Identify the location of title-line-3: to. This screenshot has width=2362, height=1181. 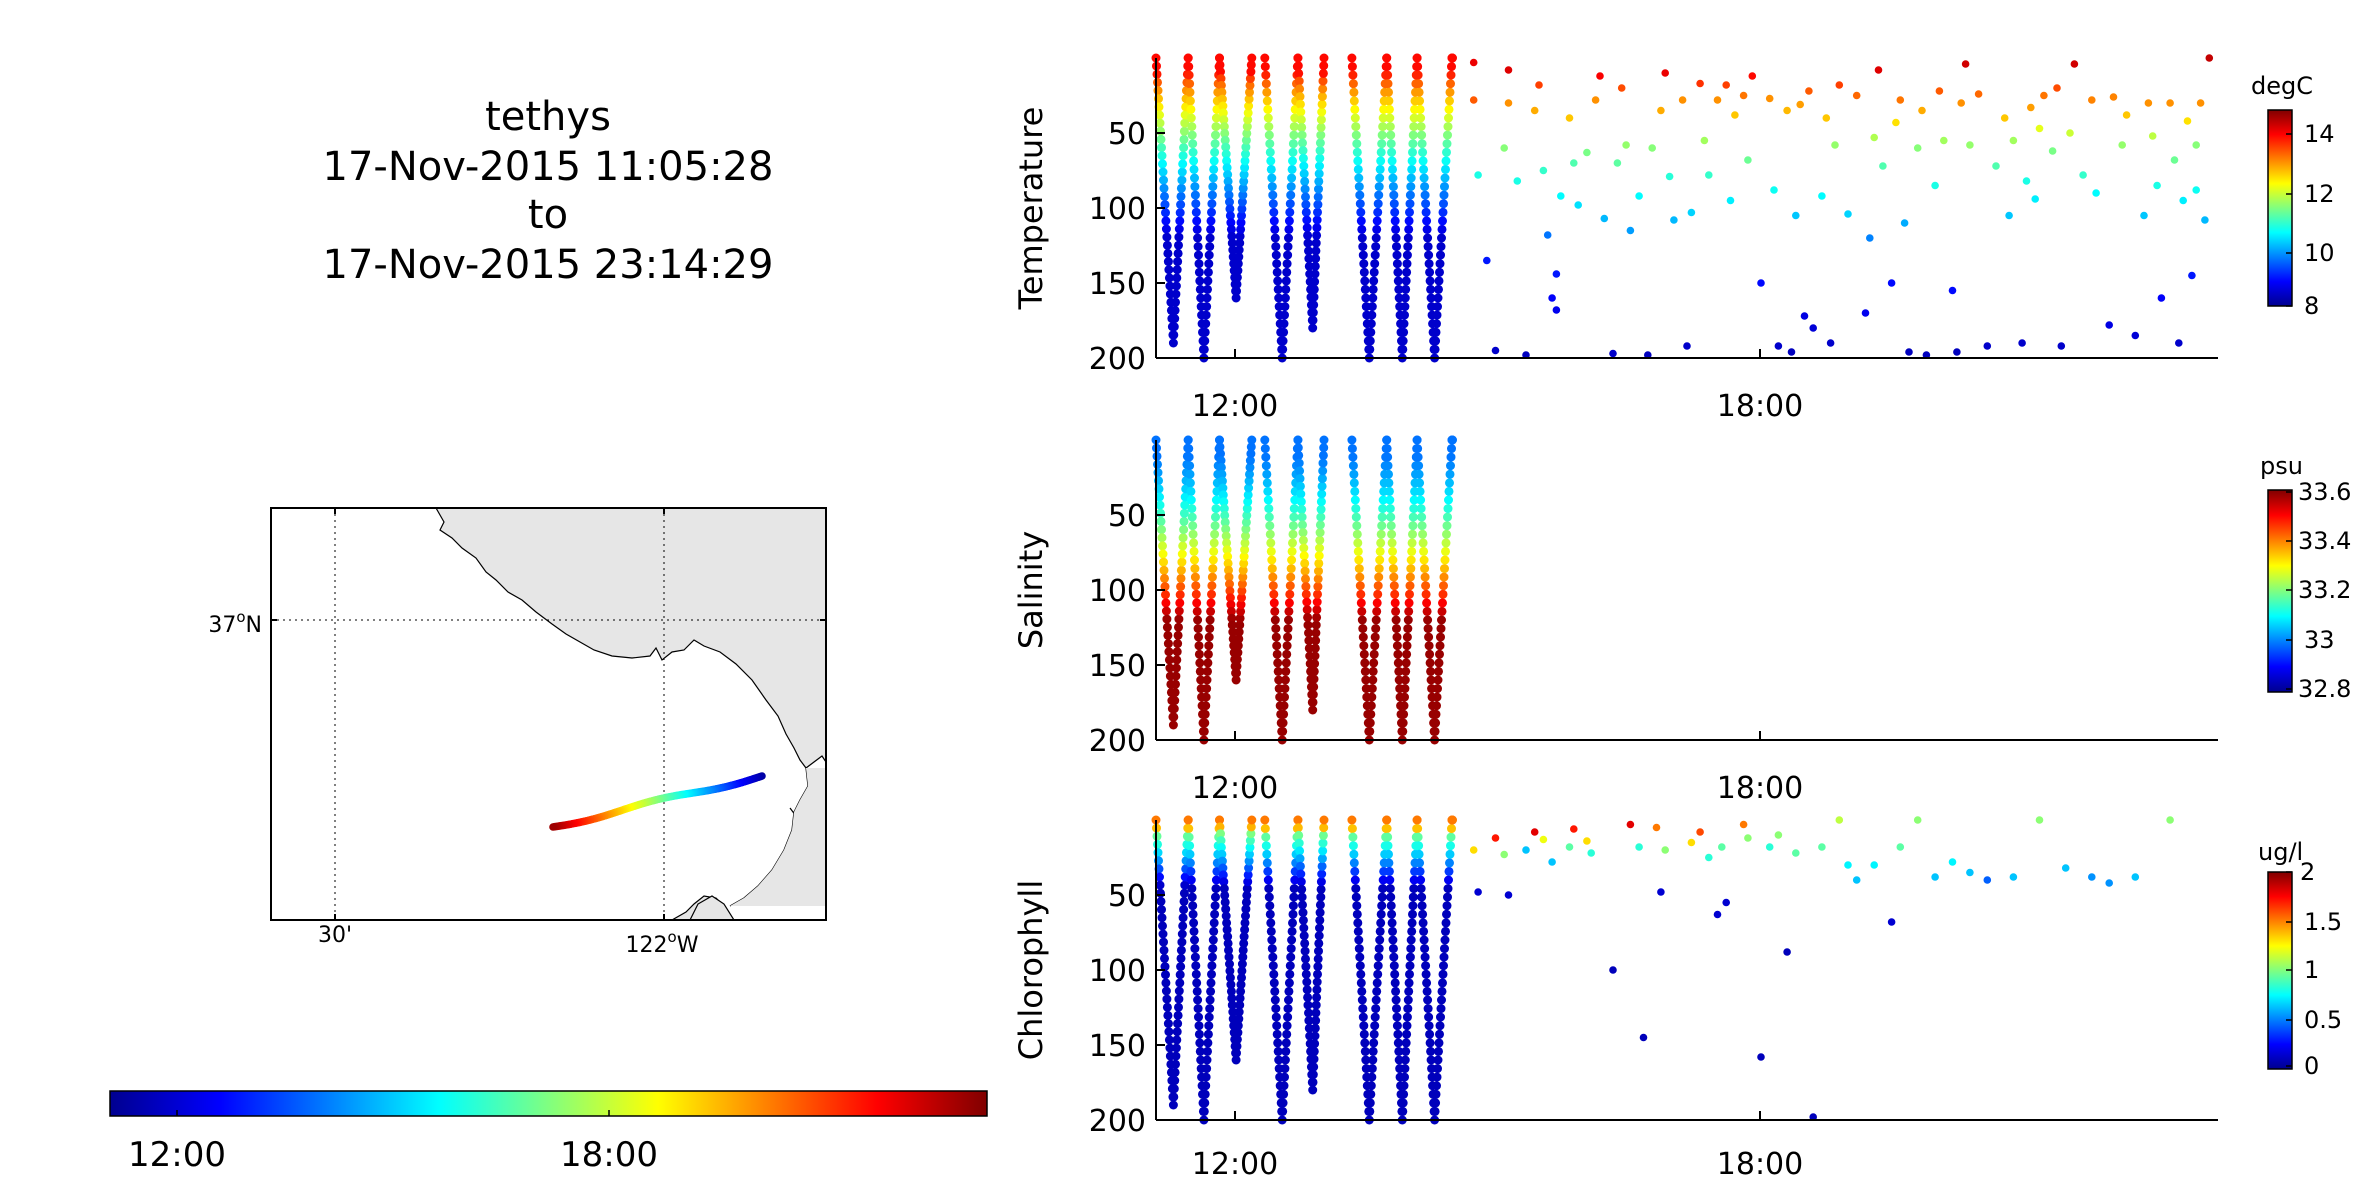
(548, 215).